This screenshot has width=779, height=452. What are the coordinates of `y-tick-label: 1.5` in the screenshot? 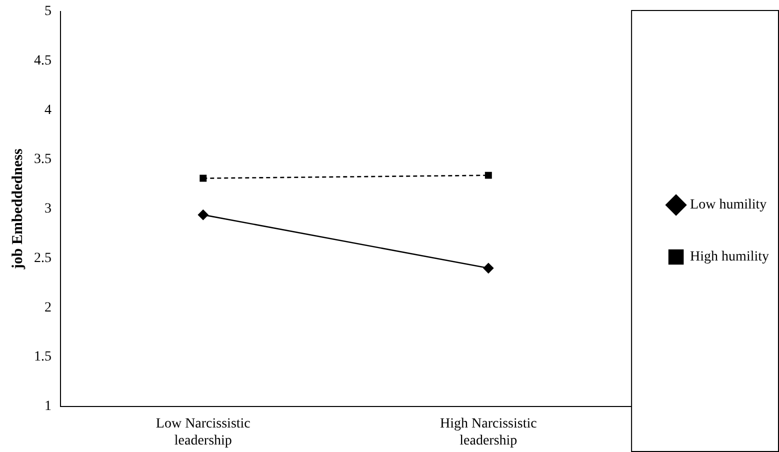 It's located at (43, 357).